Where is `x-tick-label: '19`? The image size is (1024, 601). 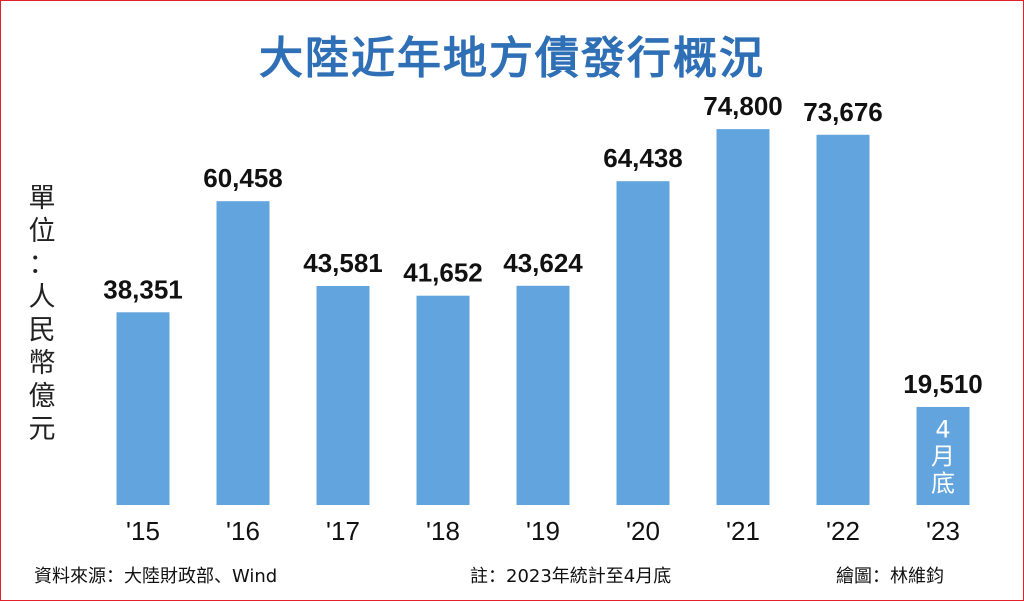
x-tick-label: '19 is located at coordinates (543, 531).